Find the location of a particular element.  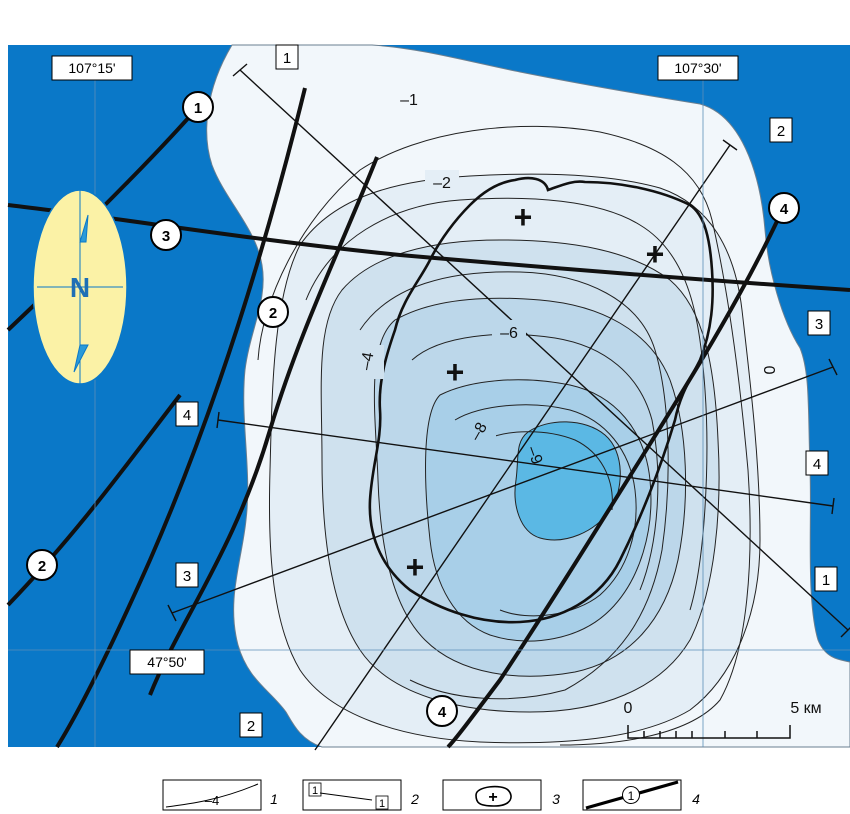

svg-text: –2 is located at coordinates (442, 183).